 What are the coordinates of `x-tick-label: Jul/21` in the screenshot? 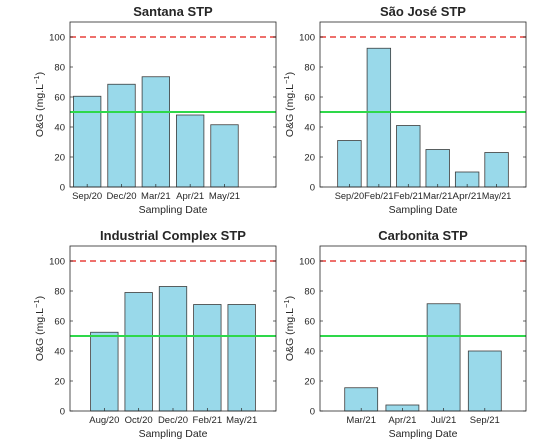 It's located at (443, 420).